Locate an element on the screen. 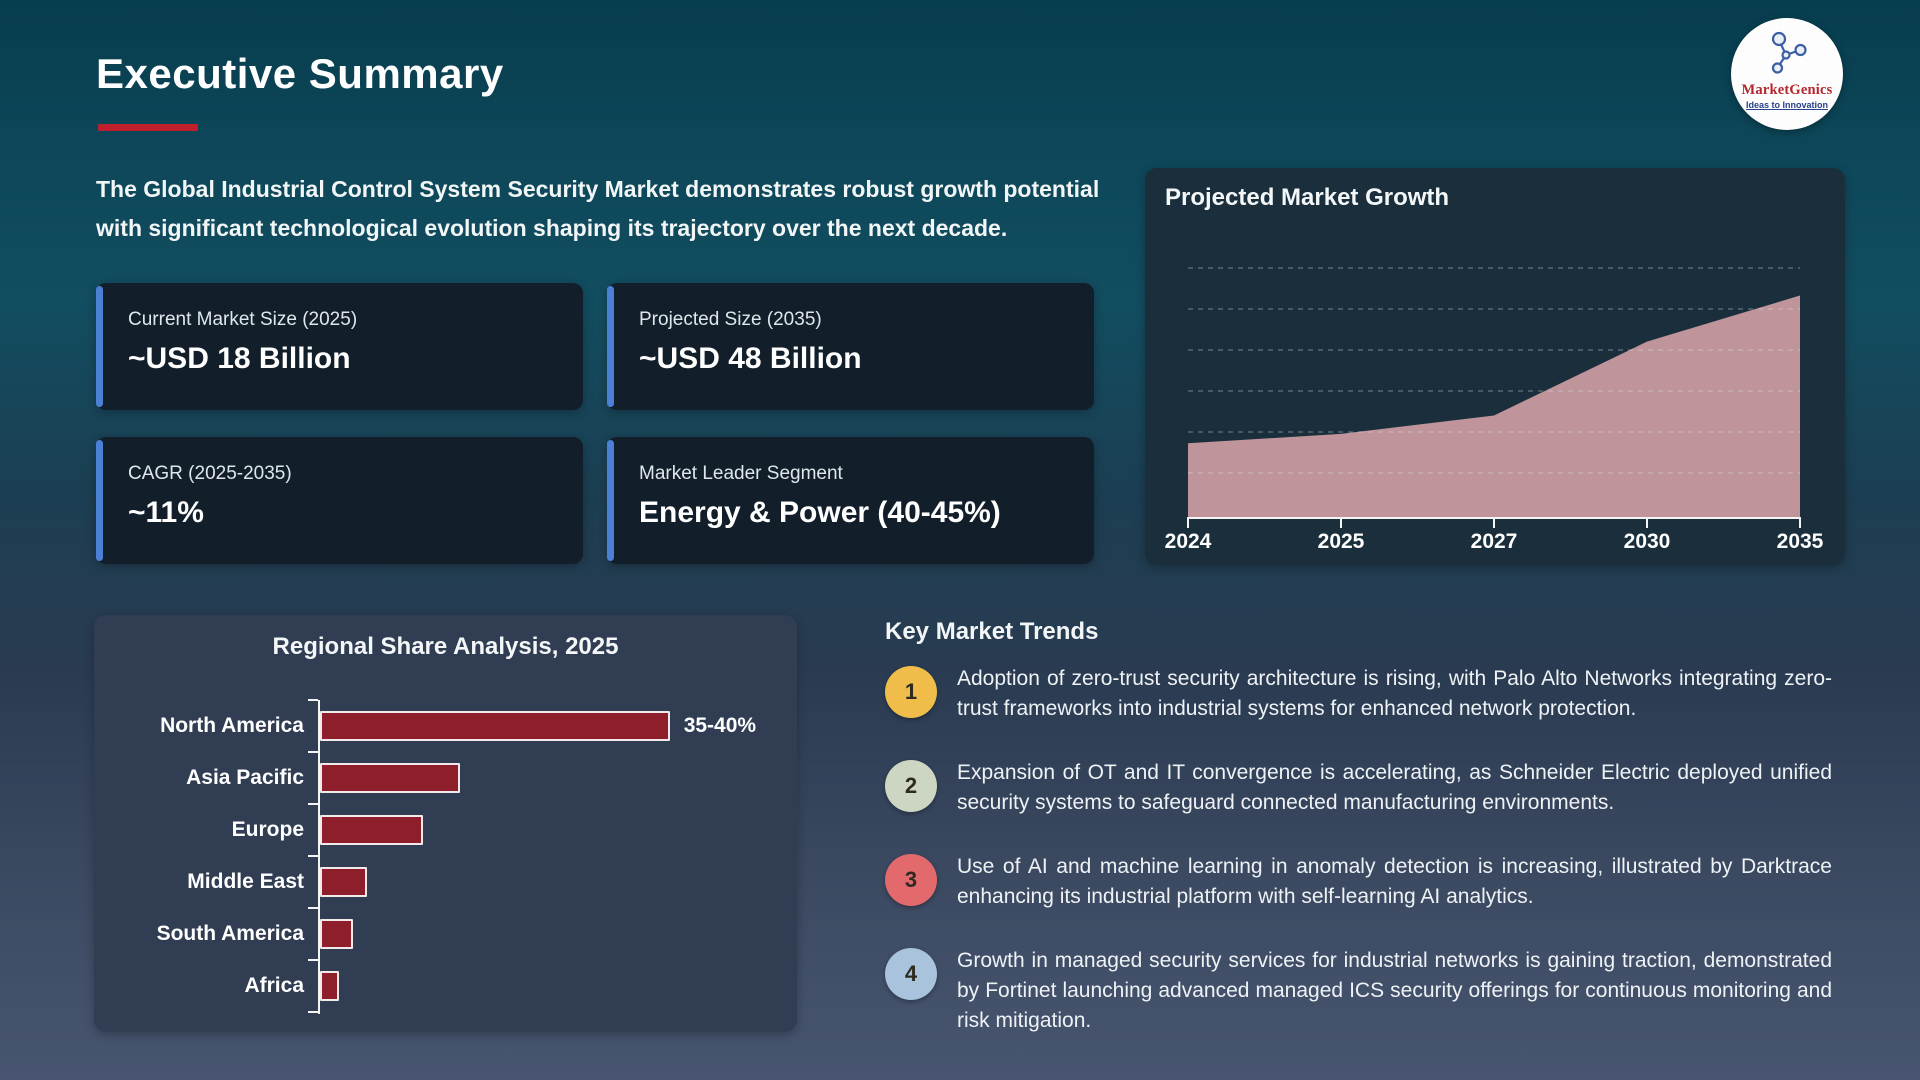  bar-row: Asia Pacific is located at coordinates (439, 778).